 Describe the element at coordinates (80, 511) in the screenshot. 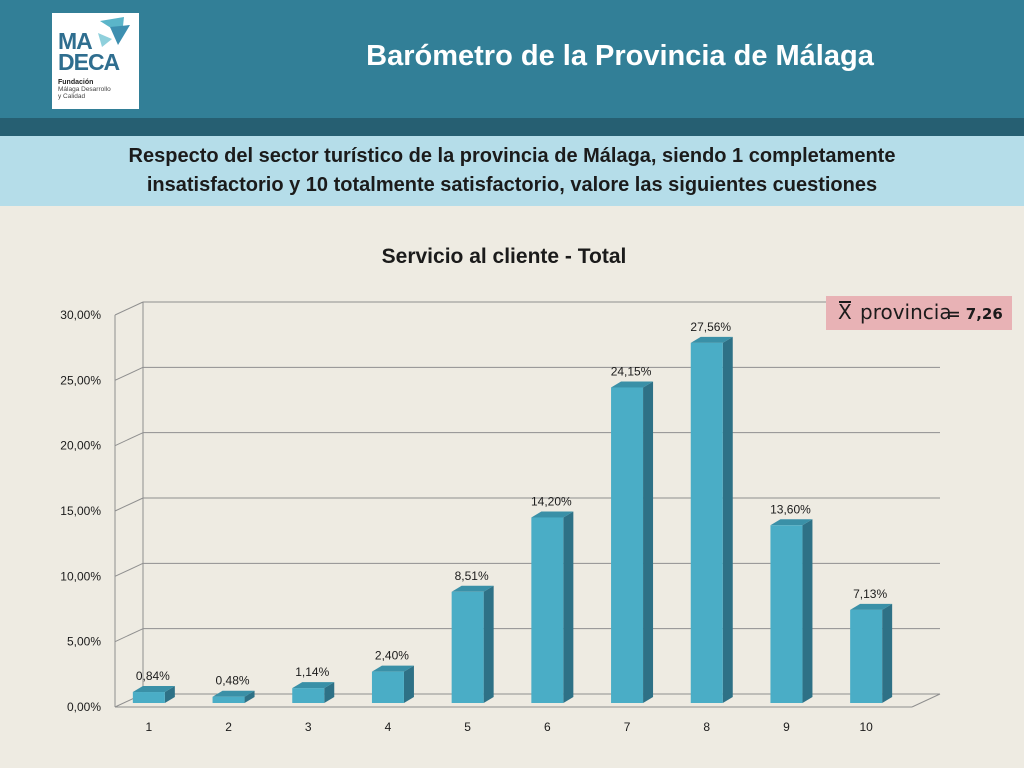

I see `y-tick-label: 15,00%` at that location.